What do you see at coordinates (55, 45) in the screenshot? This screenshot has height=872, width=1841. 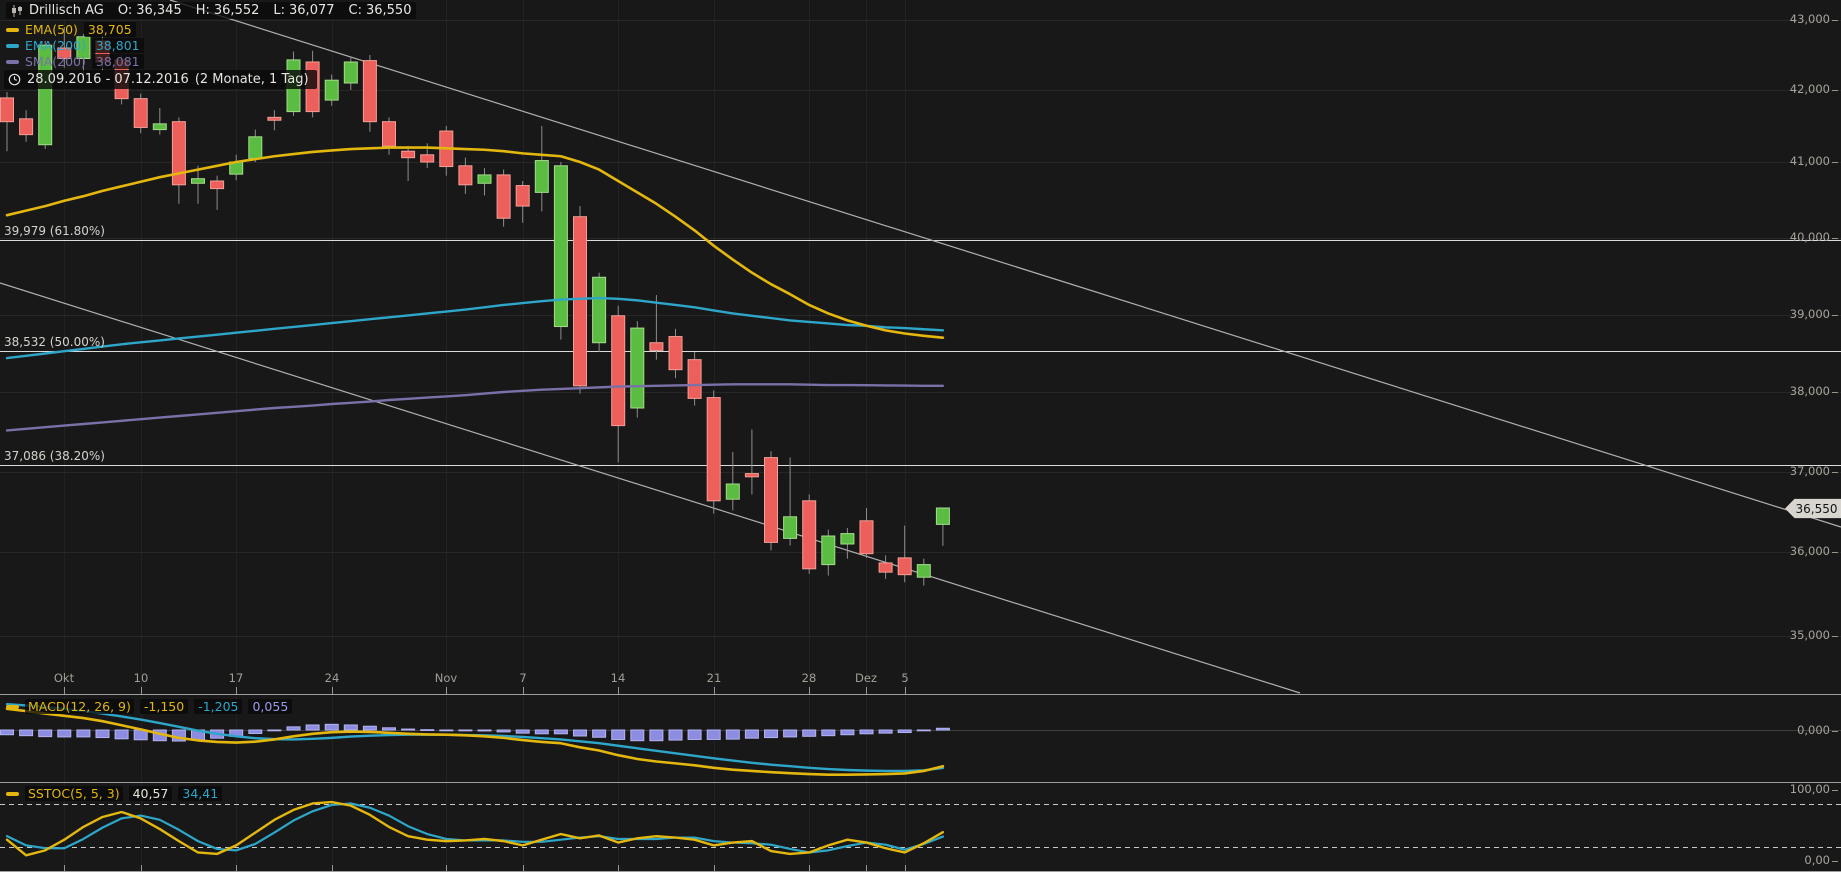 I see `ema200-label: EMA(200)` at bounding box center [55, 45].